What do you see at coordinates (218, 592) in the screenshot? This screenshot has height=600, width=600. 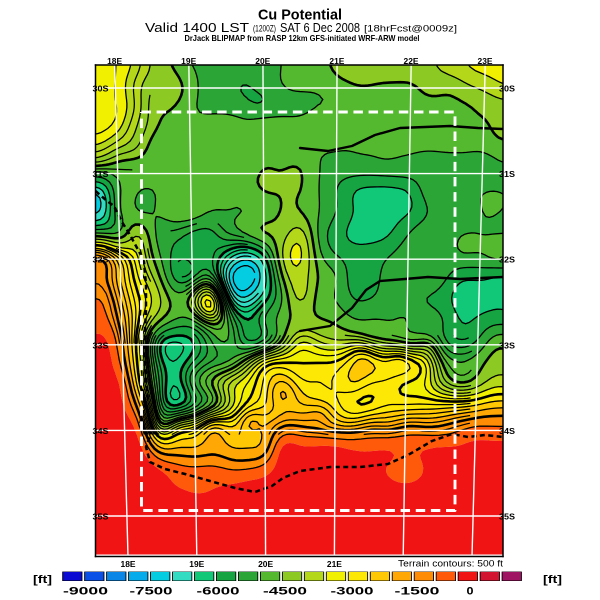 I see `svg-text: -6000` at bounding box center [218, 592].